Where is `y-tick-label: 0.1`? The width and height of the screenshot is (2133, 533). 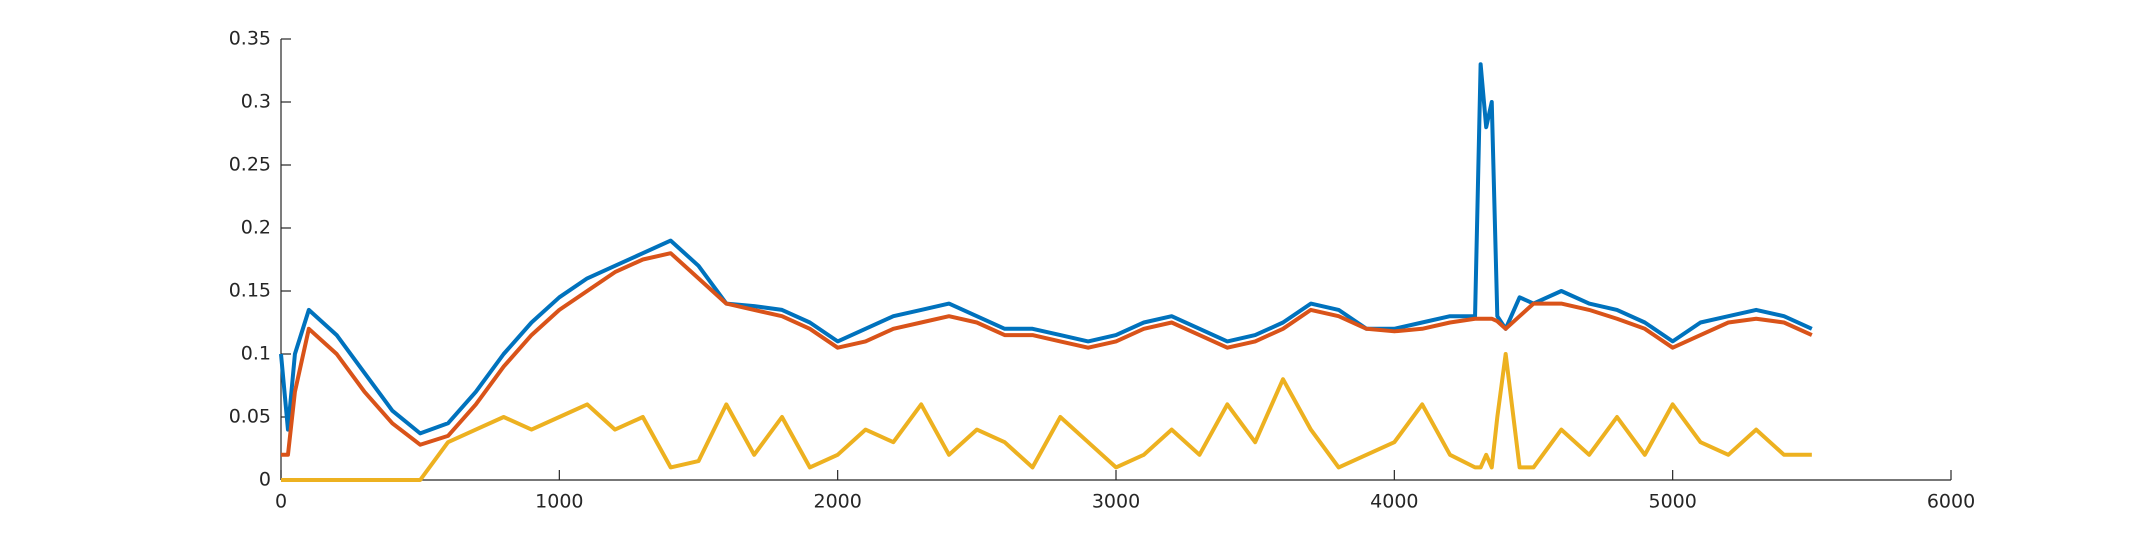 y-tick-label: 0.1 is located at coordinates (256, 354).